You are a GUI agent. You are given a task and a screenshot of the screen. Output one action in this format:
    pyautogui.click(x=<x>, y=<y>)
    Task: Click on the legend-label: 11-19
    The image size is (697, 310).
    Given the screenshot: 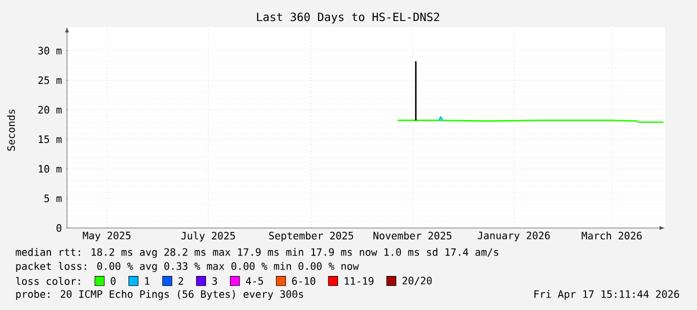 What is the action you would take?
    pyautogui.click(x=359, y=281)
    